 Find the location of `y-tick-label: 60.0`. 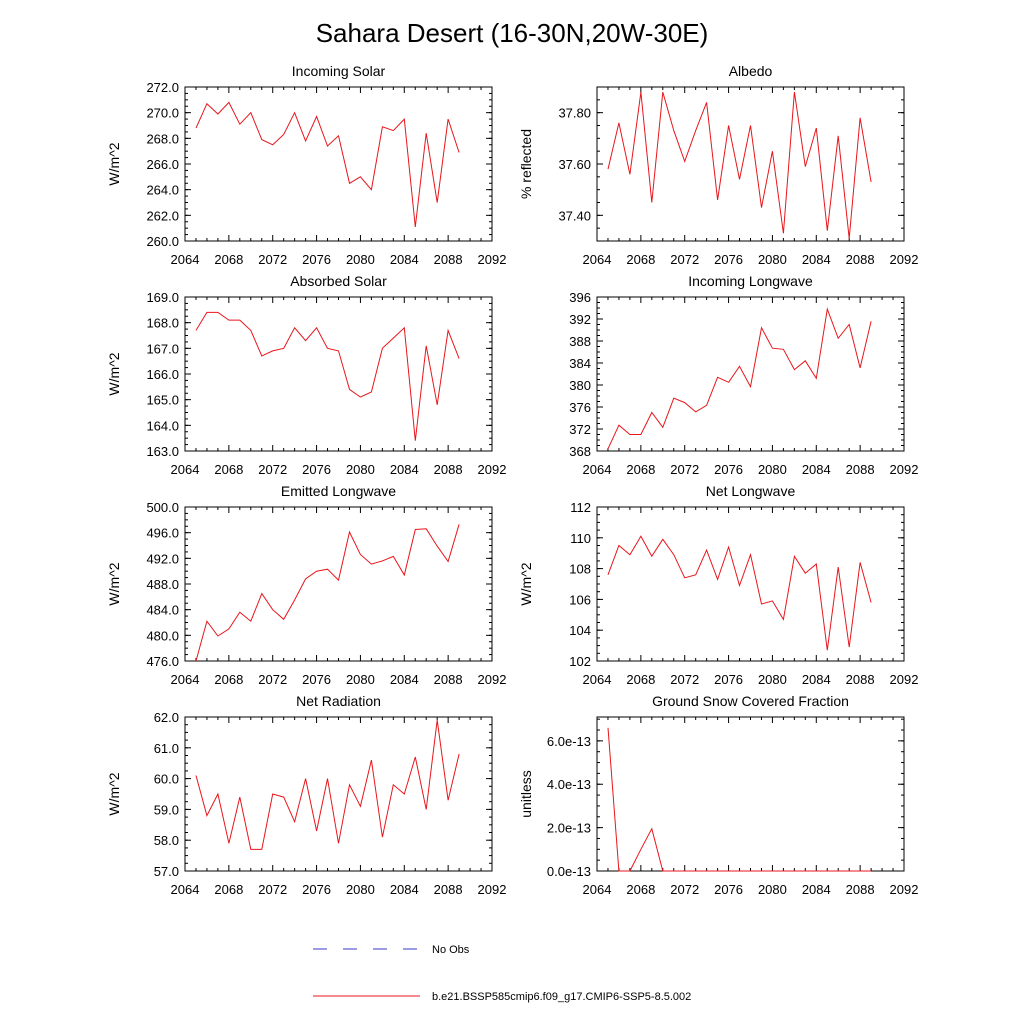

y-tick-label: 60.0 is located at coordinates (166, 779).